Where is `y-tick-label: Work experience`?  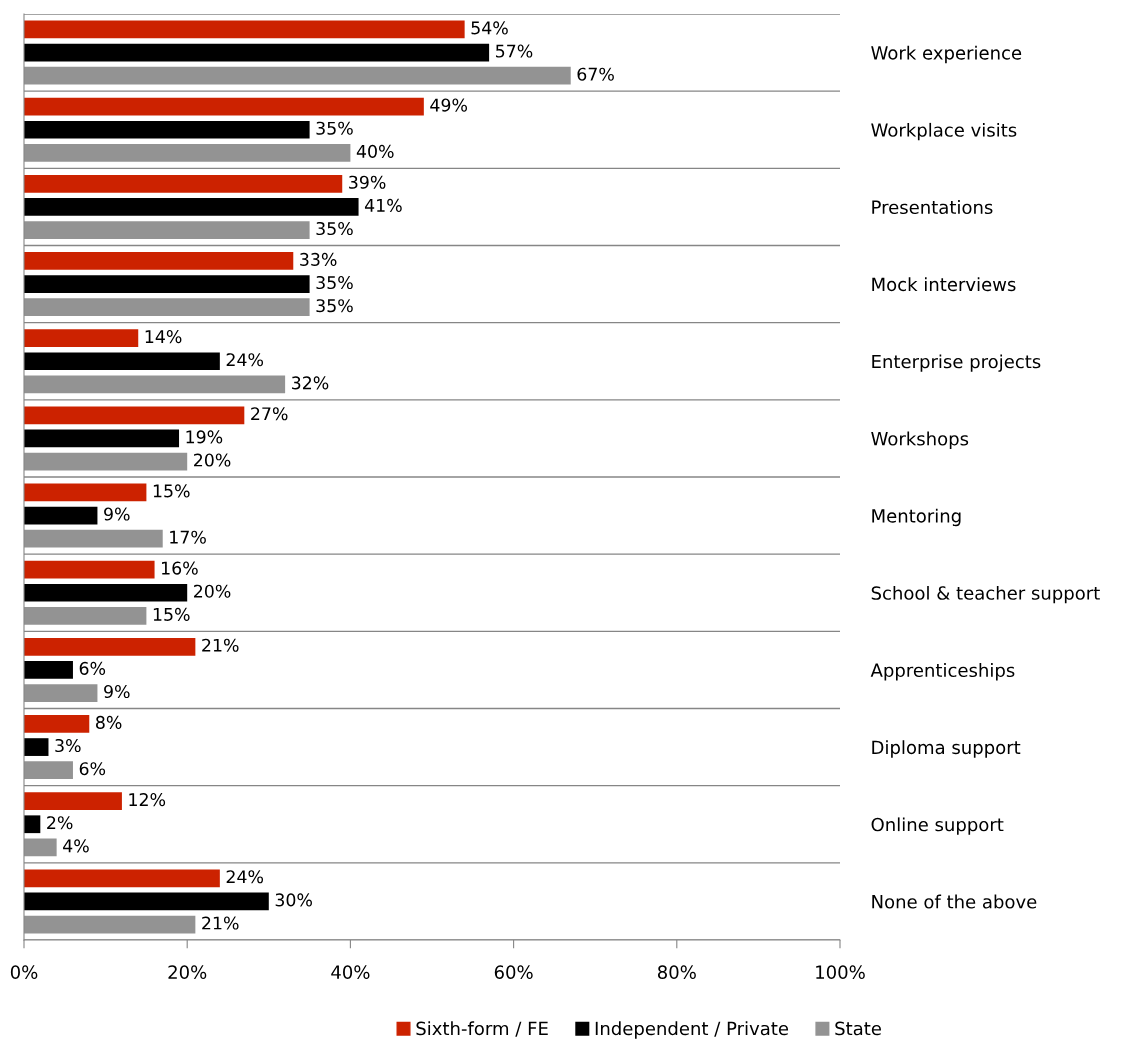
y-tick-label: Work experience is located at coordinates (946, 54).